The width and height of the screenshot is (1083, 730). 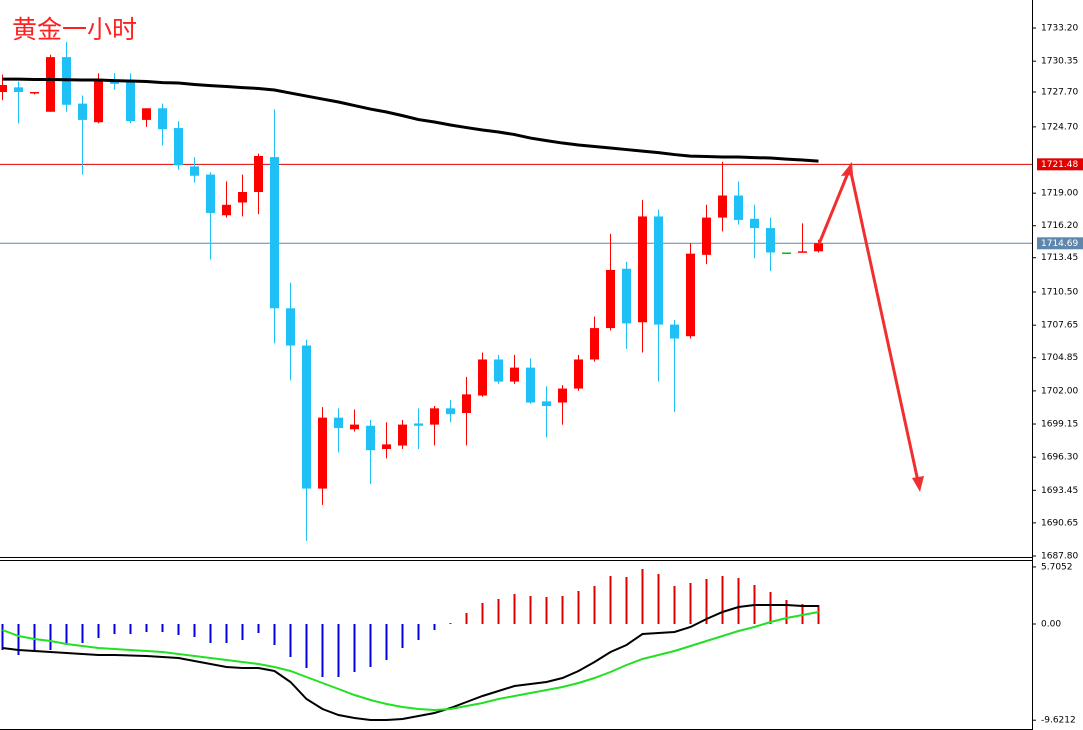 What do you see at coordinates (1057, 567) in the screenshot?
I see `y-tick-label: 5.7052` at bounding box center [1057, 567].